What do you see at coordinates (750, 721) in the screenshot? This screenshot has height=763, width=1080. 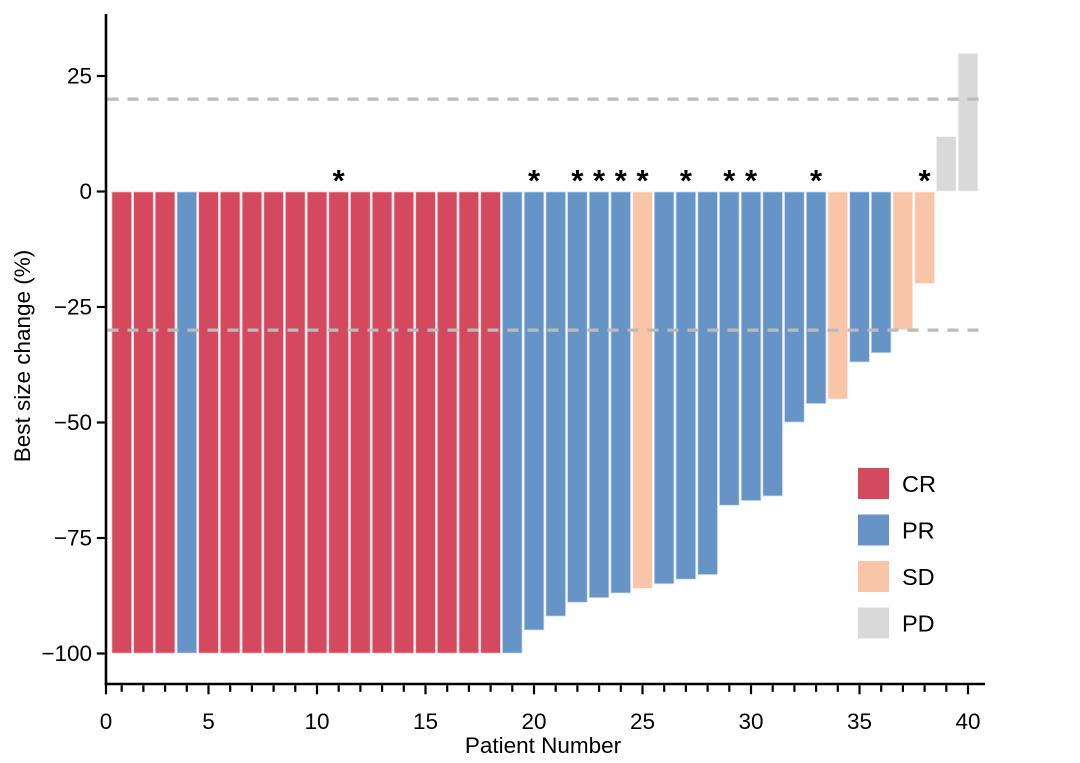 I see `x-tick-label-30: 30` at bounding box center [750, 721].